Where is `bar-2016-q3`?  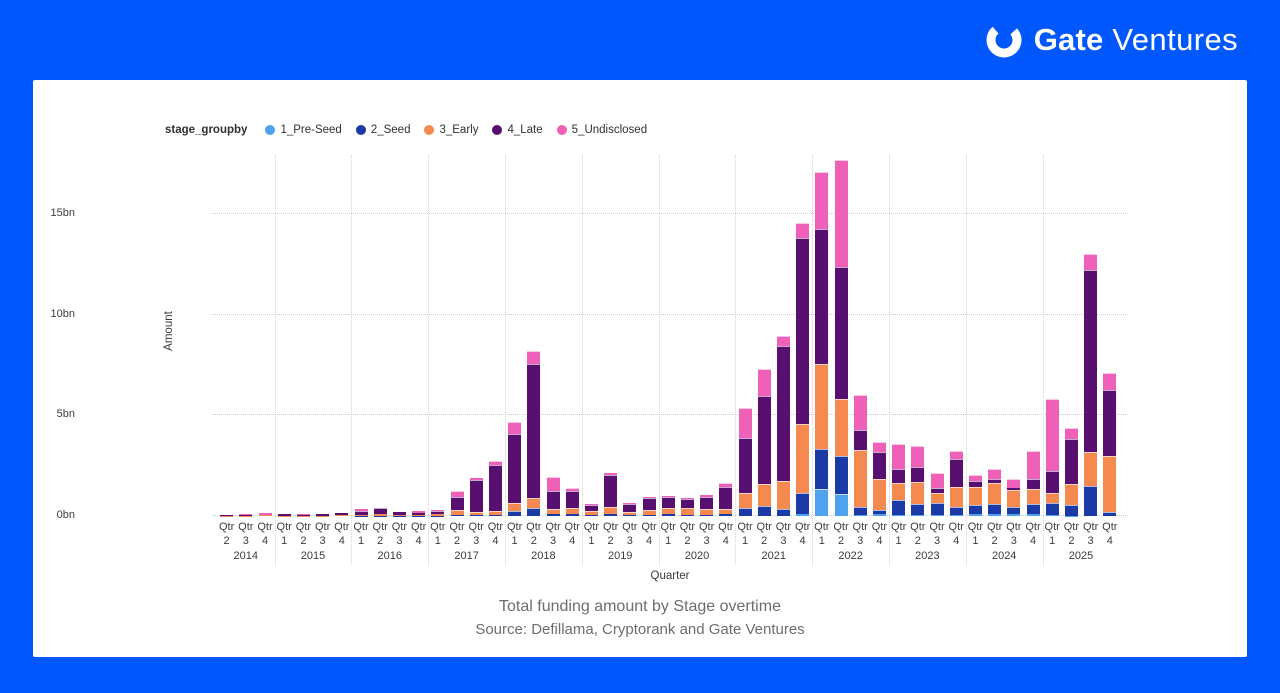
bar-2016-q3 is located at coordinates (399, 513).